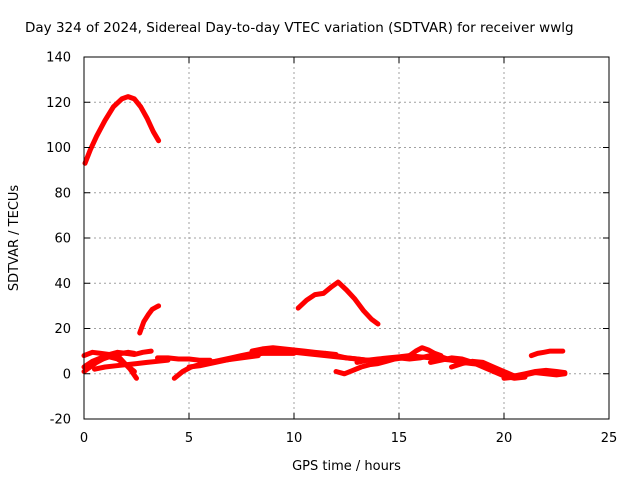 The height and width of the screenshot is (480, 640). What do you see at coordinates (58, 58) in the screenshot?
I see `y-tick-label: 140` at bounding box center [58, 58].